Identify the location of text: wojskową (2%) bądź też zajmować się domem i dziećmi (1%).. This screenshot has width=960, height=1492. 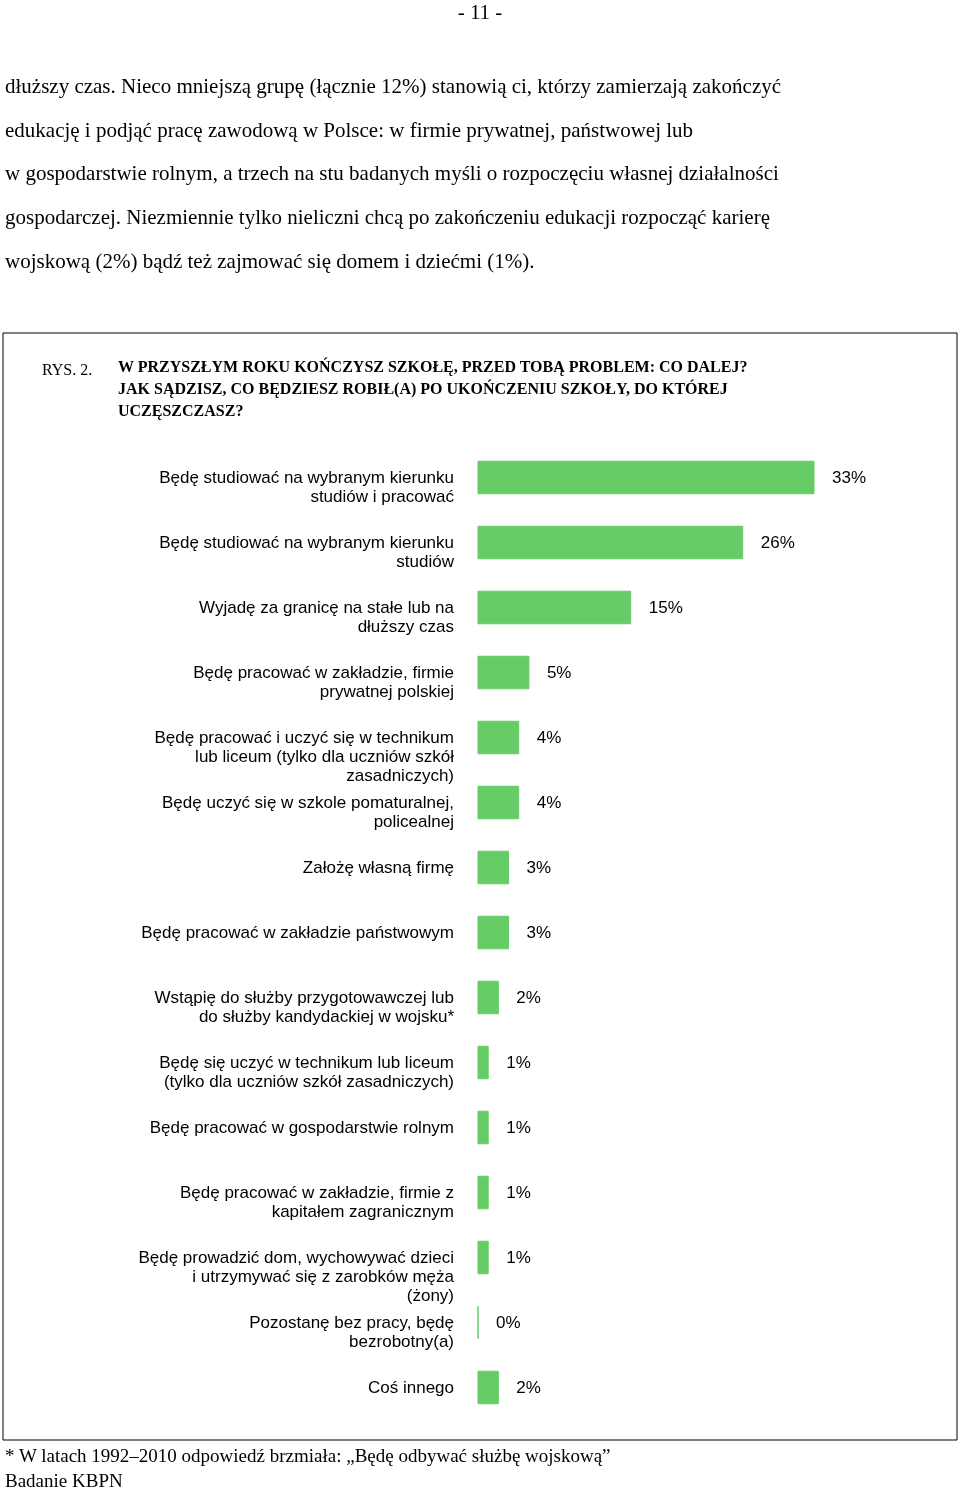
(270, 261).